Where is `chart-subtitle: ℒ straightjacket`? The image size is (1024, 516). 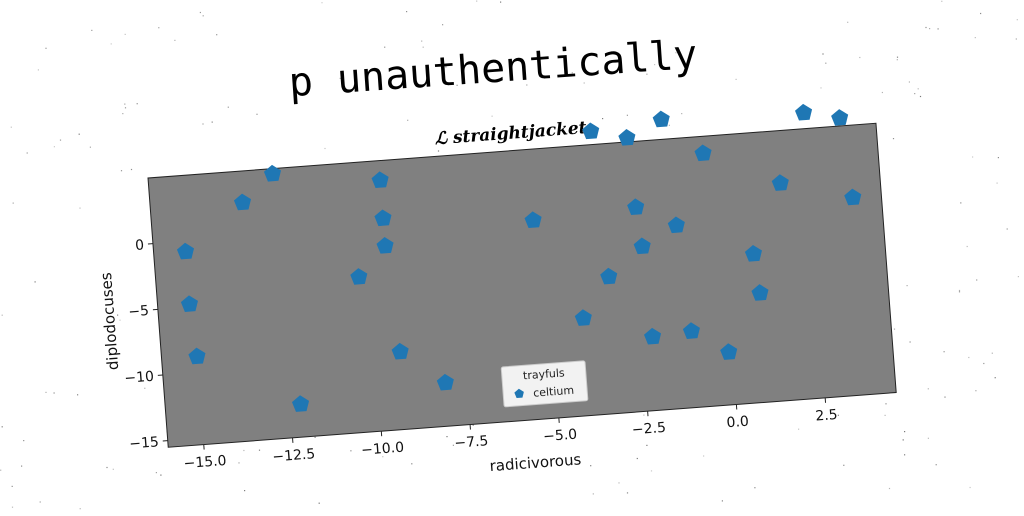 chart-subtitle: ℒ straightjacket is located at coordinates (510, 133).